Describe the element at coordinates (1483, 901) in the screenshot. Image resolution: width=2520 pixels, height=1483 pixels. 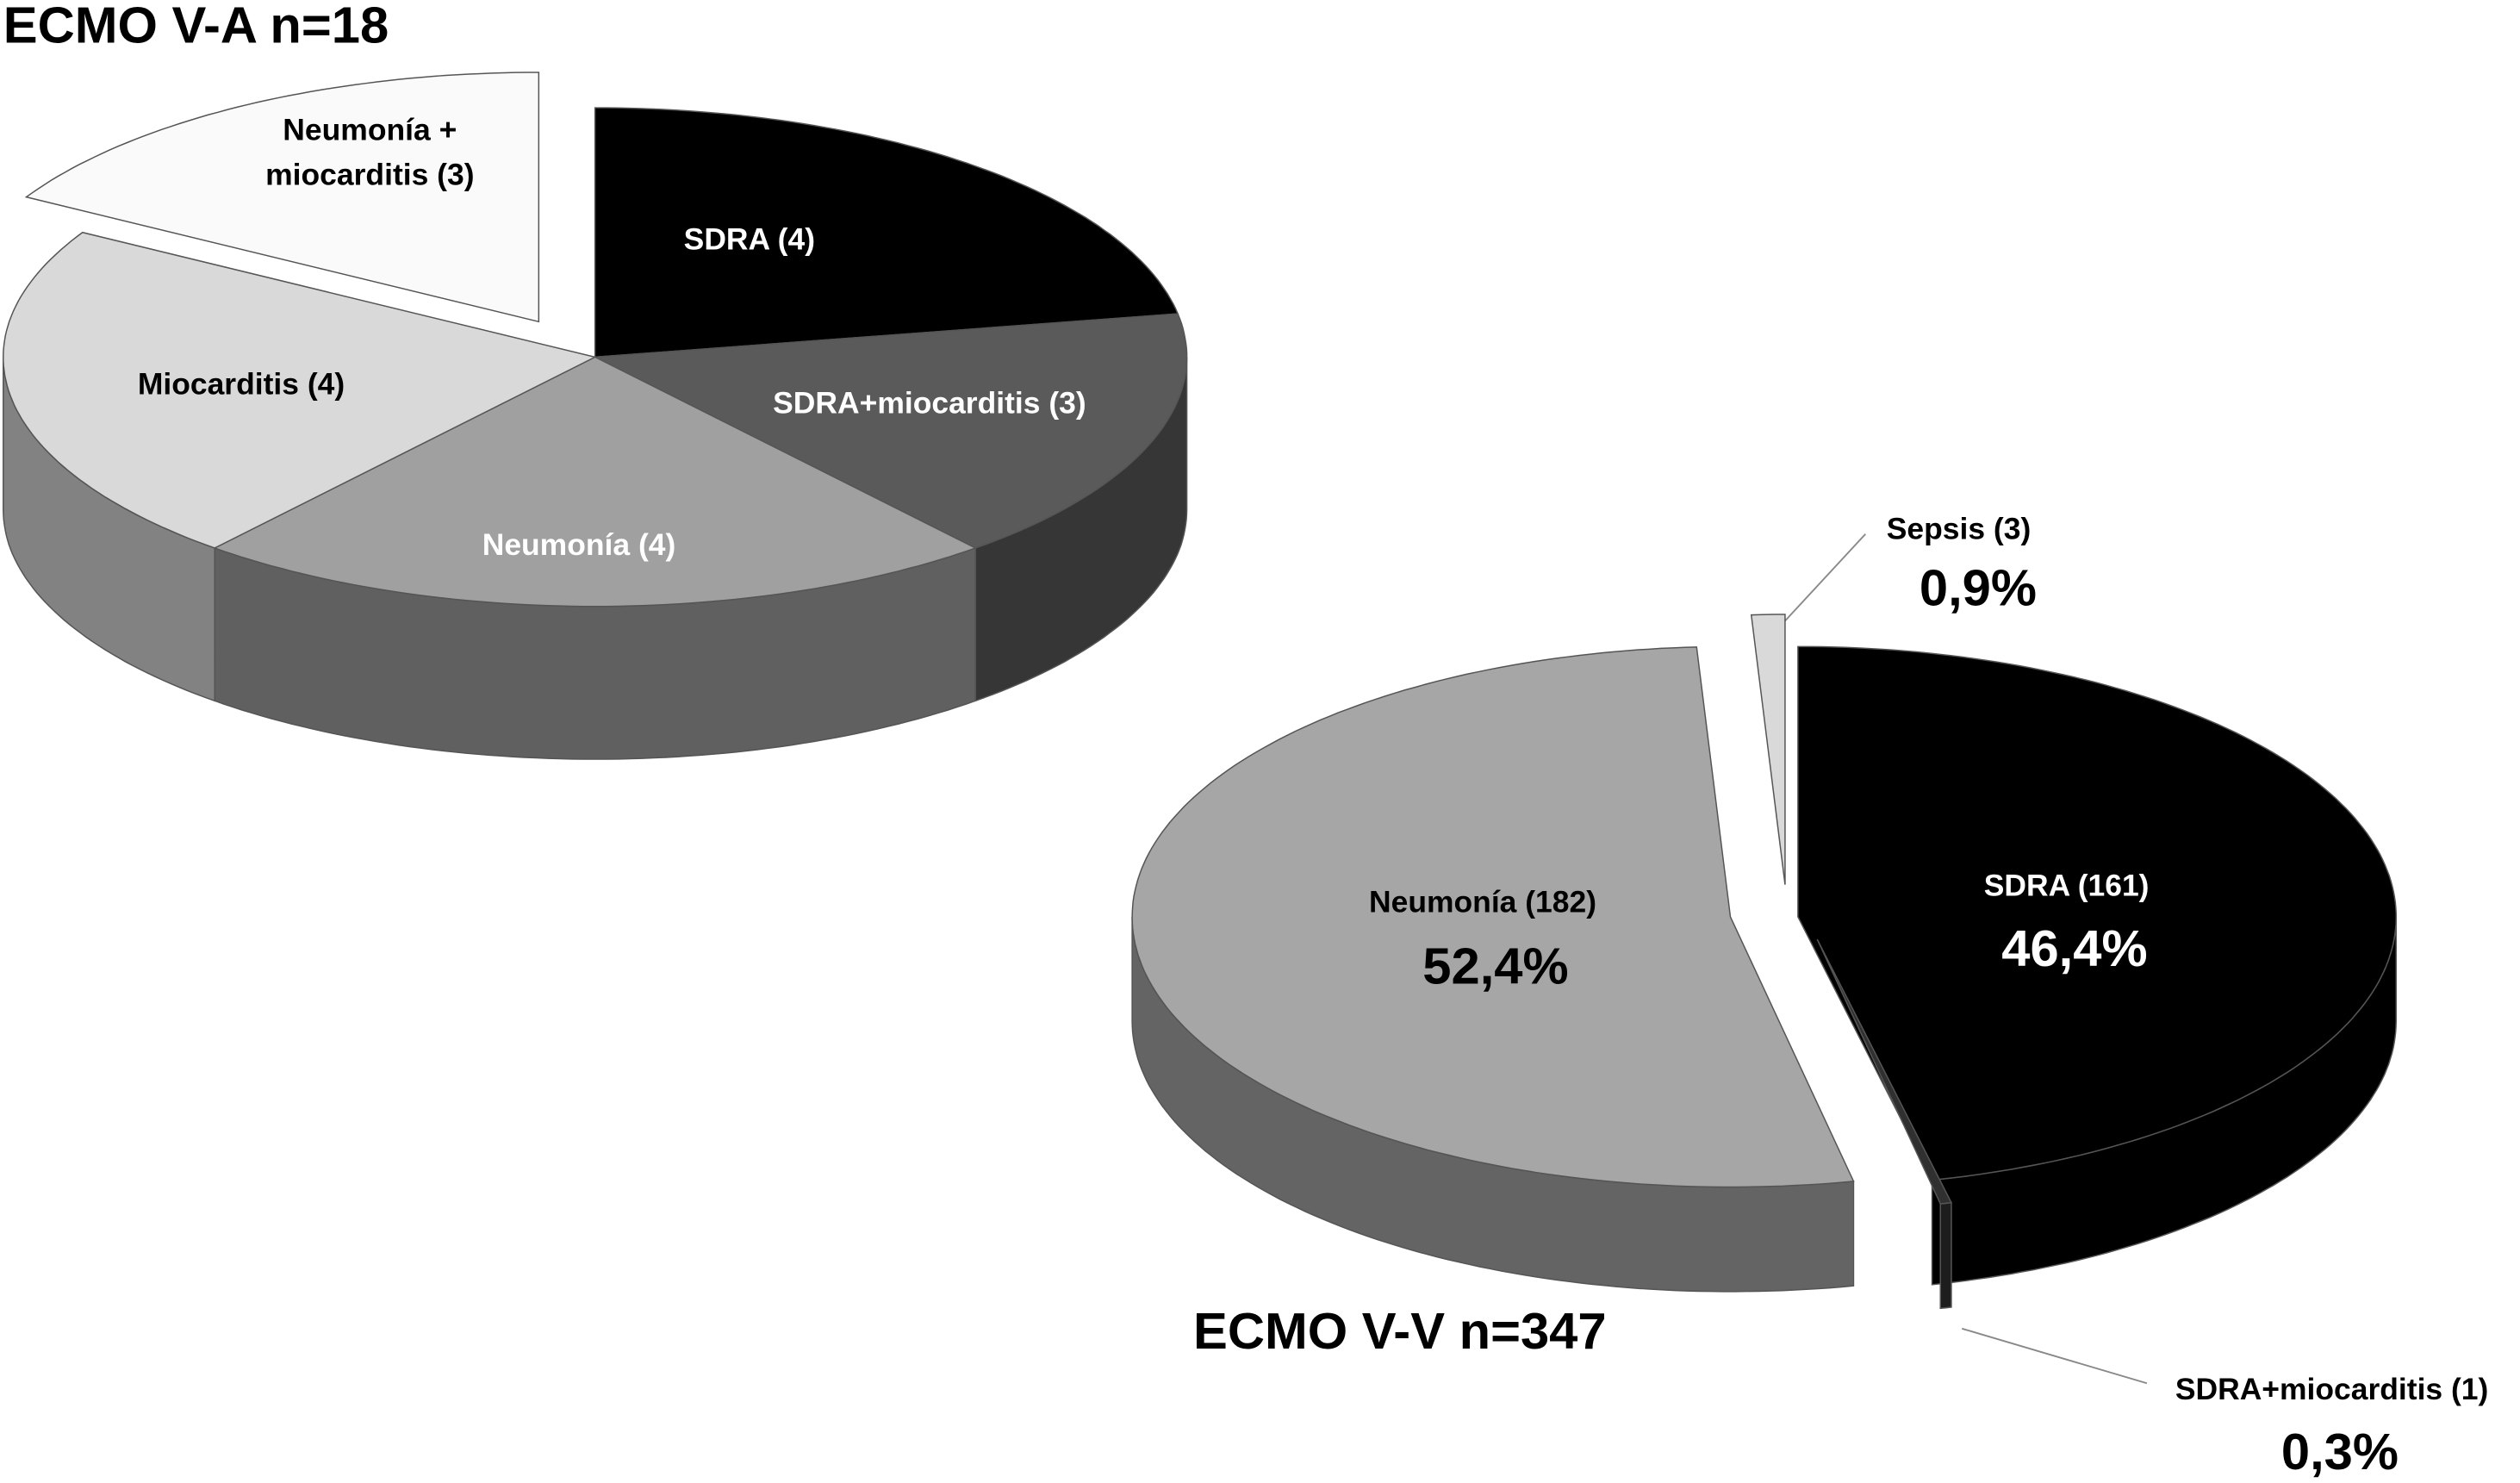
I see `slice-label: Neumonía (182)` at that location.